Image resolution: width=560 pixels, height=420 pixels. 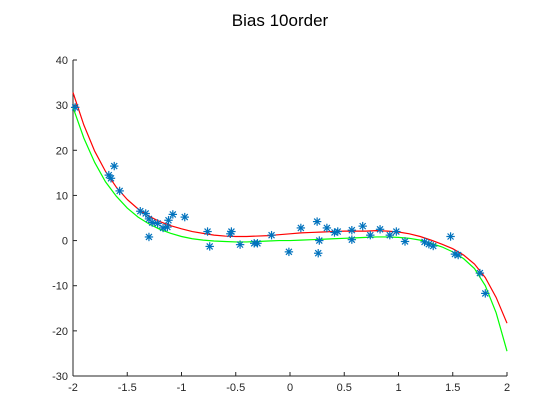 I want to click on x-tick-label: 2, so click(x=507, y=388).